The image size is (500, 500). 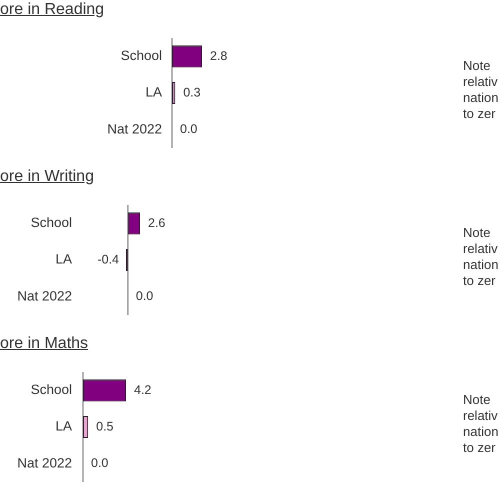 What do you see at coordinates (108, 259) in the screenshot?
I see `data-label: -0.4` at bounding box center [108, 259].